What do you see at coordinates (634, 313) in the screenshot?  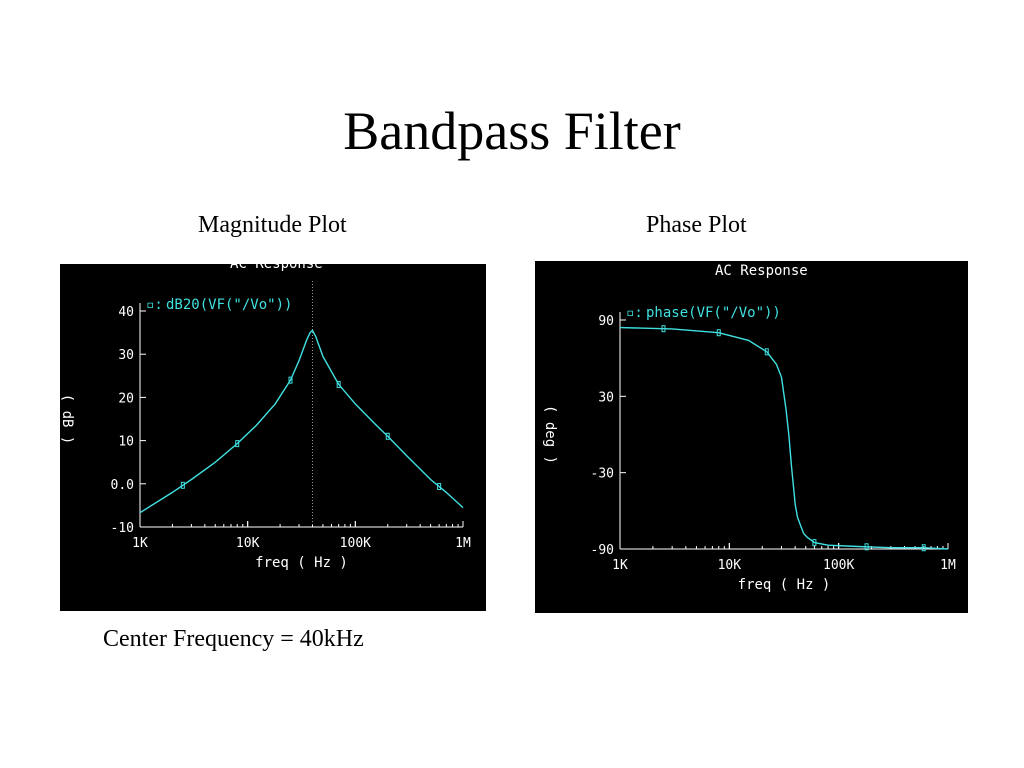 I see `phase-legend-marker: ▫:` at bounding box center [634, 313].